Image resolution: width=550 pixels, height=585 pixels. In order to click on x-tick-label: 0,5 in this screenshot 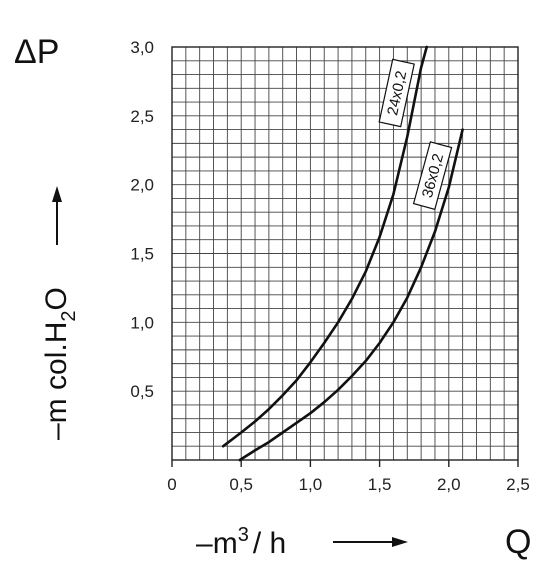, I will do `click(241, 484)`.